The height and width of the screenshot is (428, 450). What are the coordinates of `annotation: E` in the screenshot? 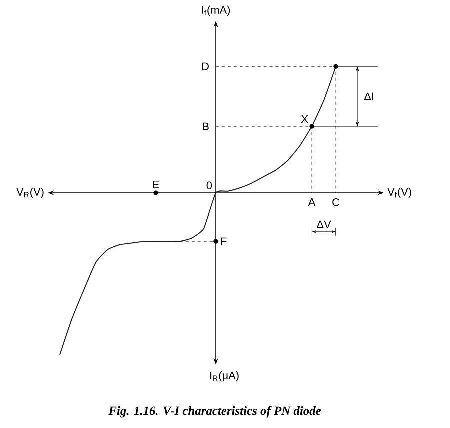 It's located at (156, 184).